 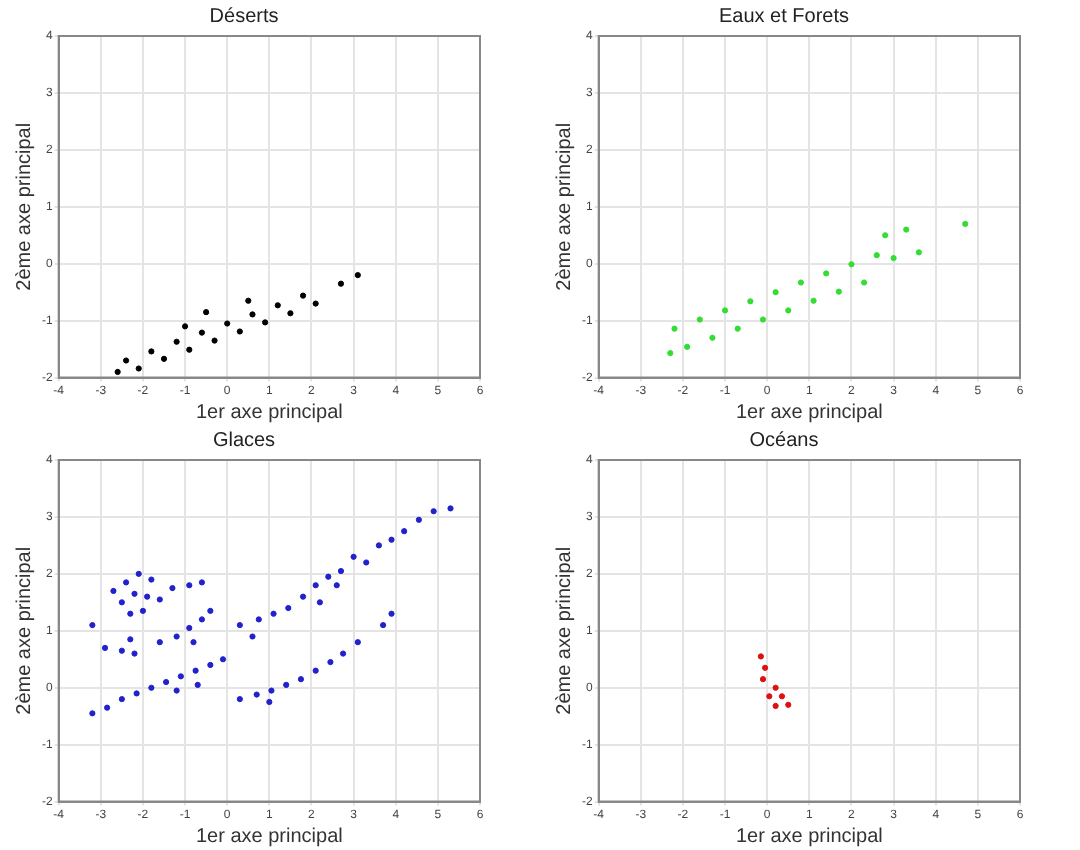 I want to click on chart-title: Déserts, so click(x=244, y=16).